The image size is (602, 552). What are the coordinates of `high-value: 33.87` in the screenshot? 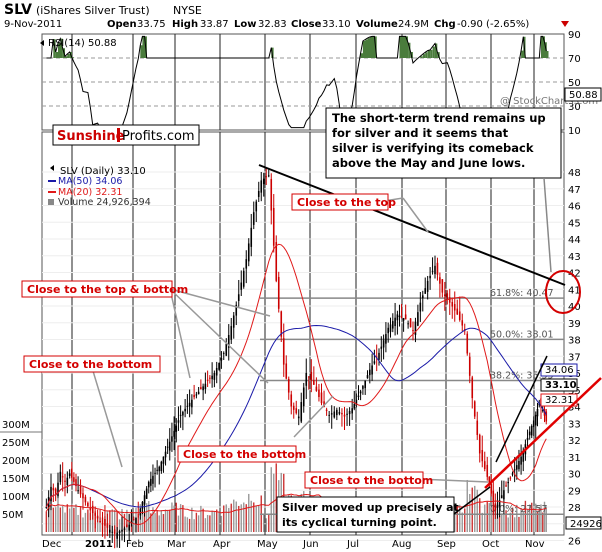 It's located at (214, 24).